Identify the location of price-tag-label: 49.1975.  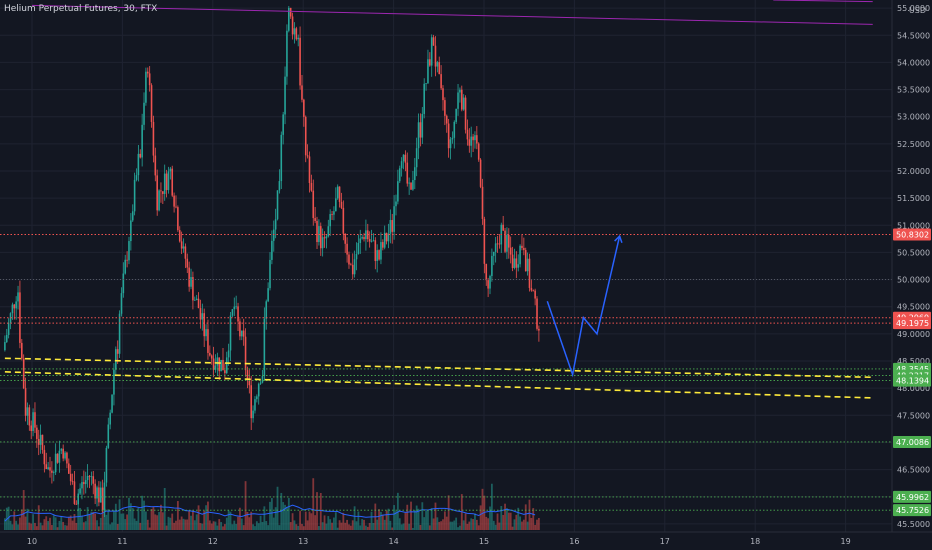
(912, 323).